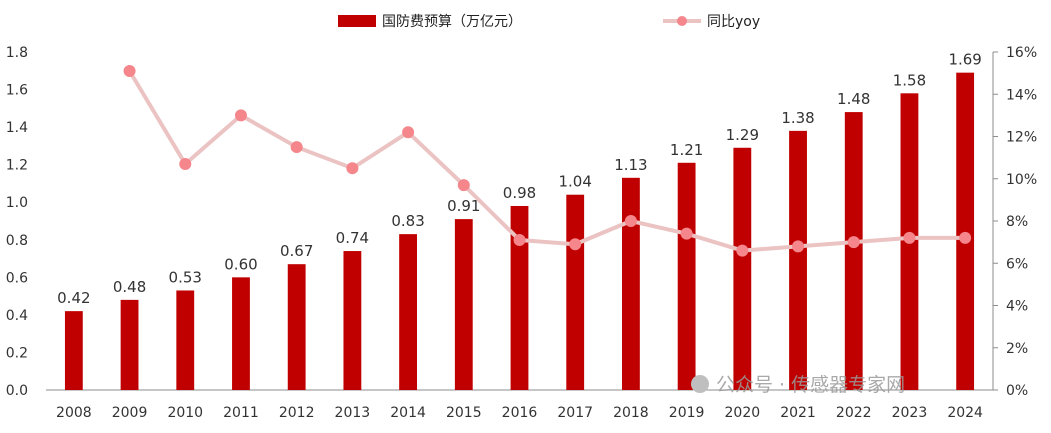 This screenshot has width=1051, height=433. I want to click on bar-value-label: 0.74, so click(352, 238).